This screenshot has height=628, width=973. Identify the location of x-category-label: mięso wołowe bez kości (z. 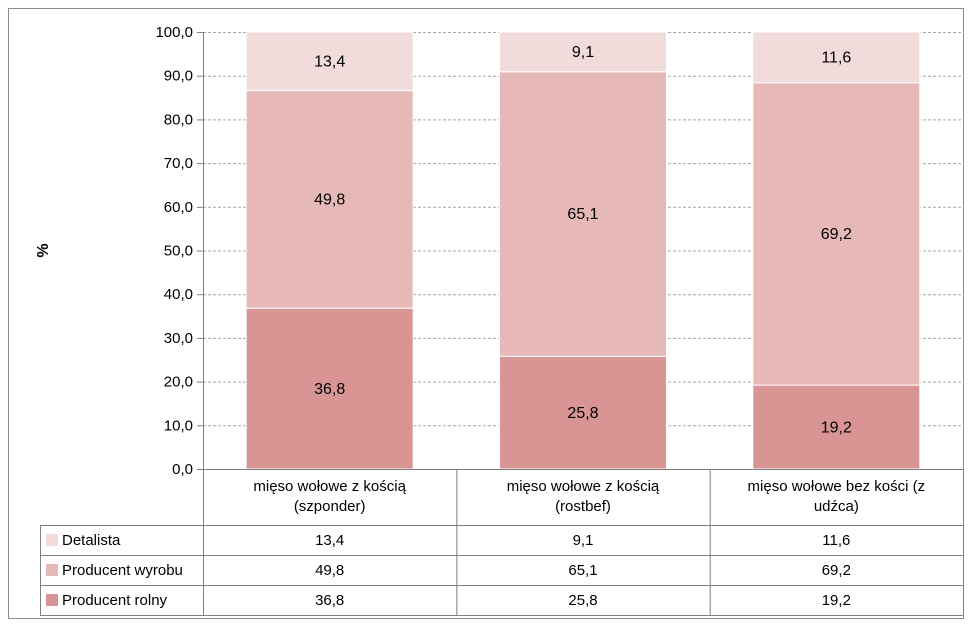
(837, 486).